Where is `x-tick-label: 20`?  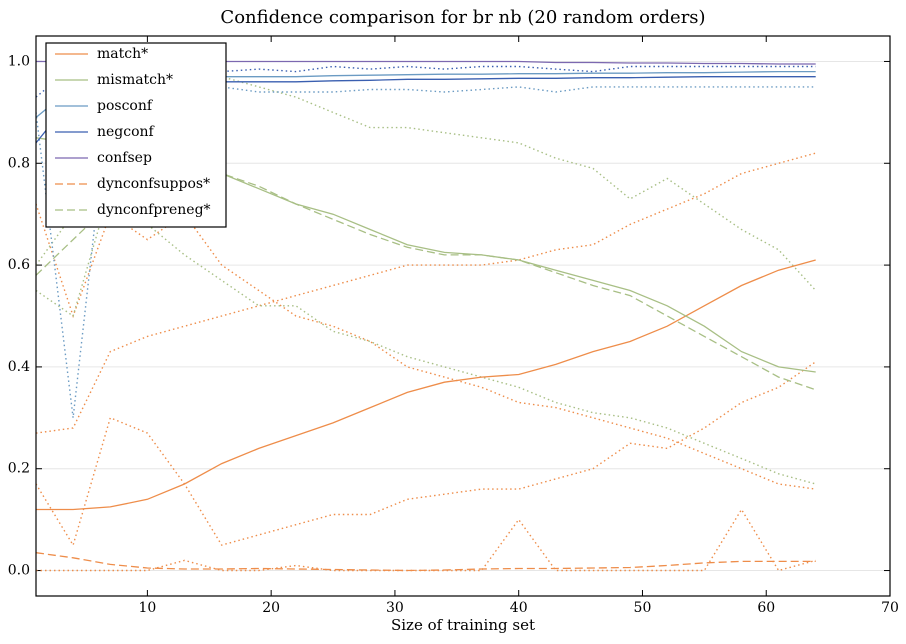
x-tick-label: 20 is located at coordinates (271, 608).